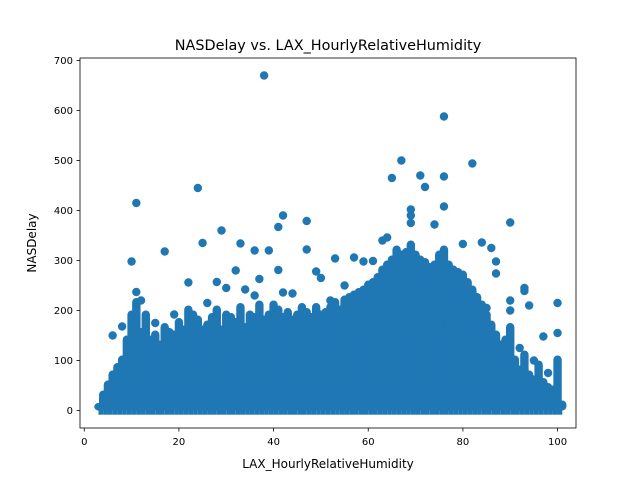 The image size is (640, 480). Describe the element at coordinates (328, 464) in the screenshot. I see `x-axis-label: LAX_HourlyRelativeHumidity` at that location.